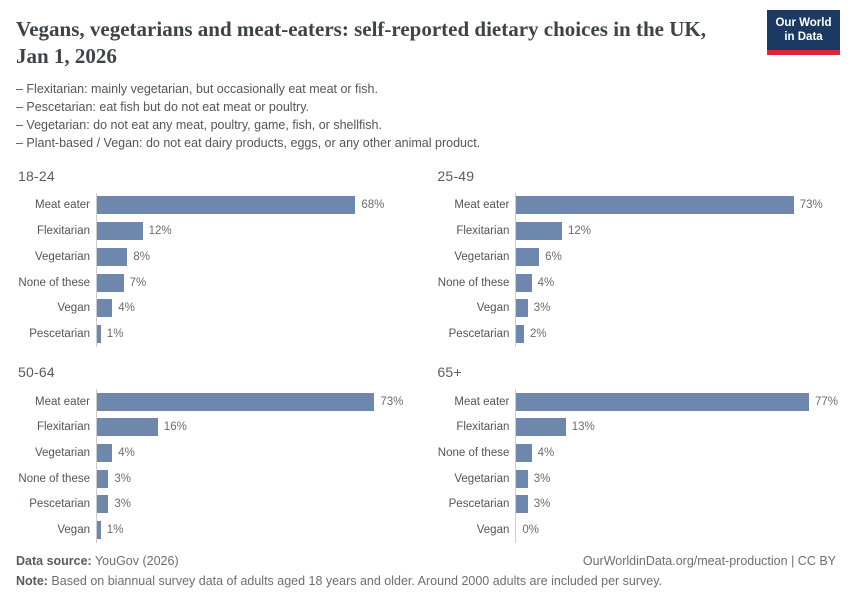 This screenshot has height=600, width=850. What do you see at coordinates (483, 231) in the screenshot?
I see `category-label: Flexitarian` at bounding box center [483, 231].